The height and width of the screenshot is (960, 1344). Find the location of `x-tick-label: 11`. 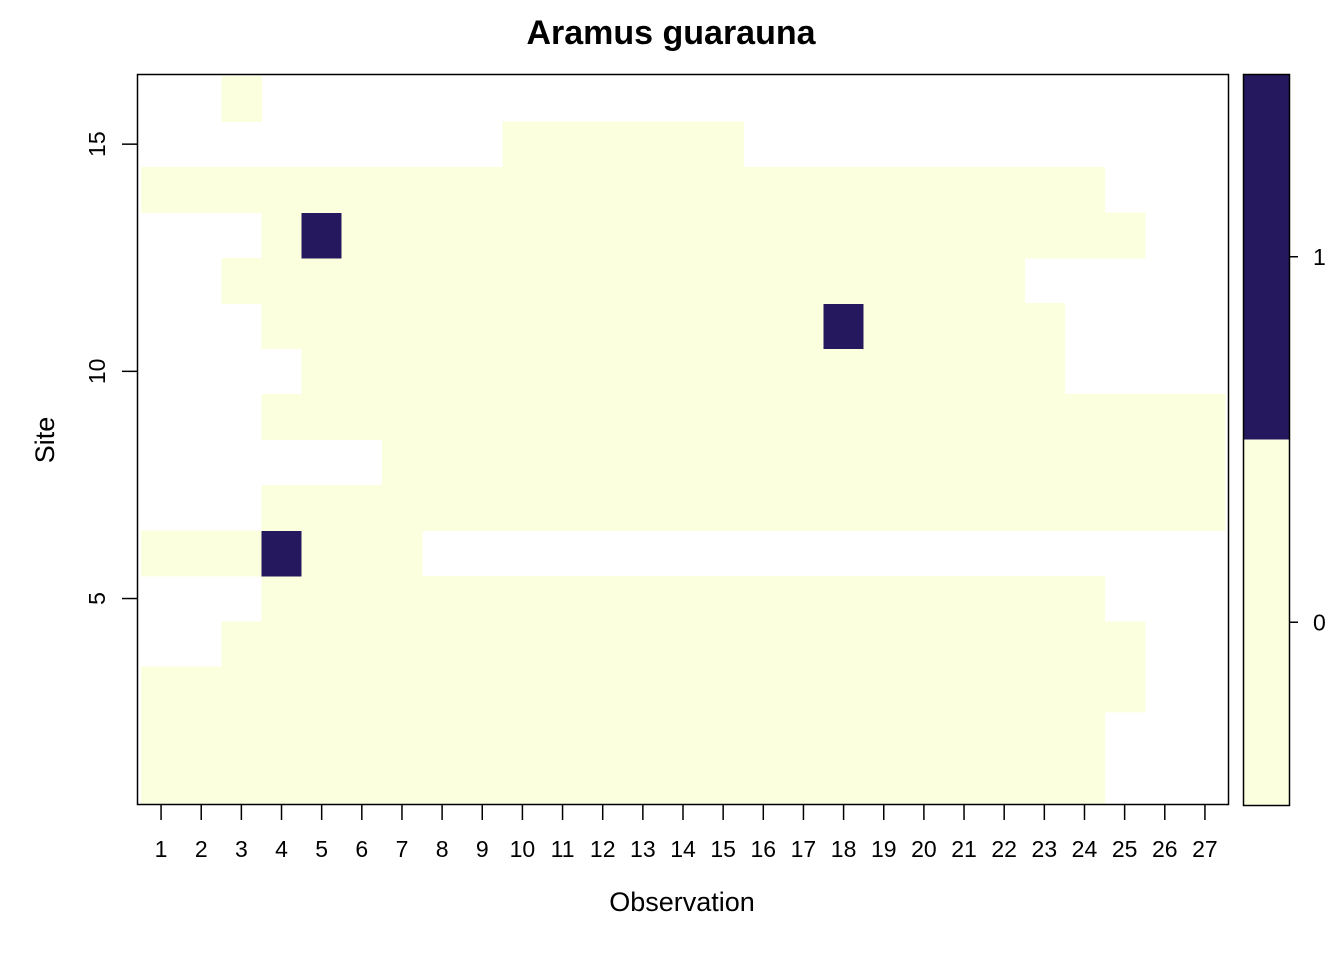

x-tick-label: 11 is located at coordinates (563, 849).